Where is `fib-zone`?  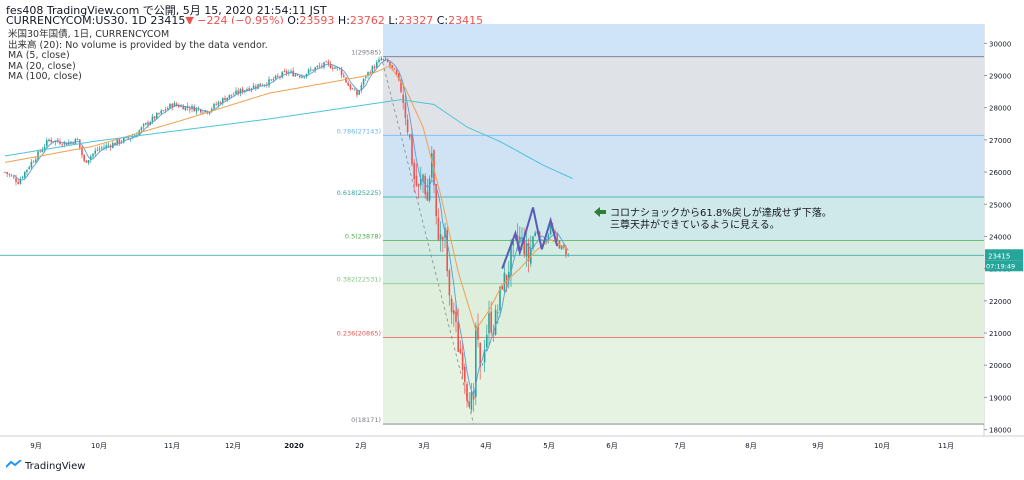
fib-zone is located at coordinates (683, 310).